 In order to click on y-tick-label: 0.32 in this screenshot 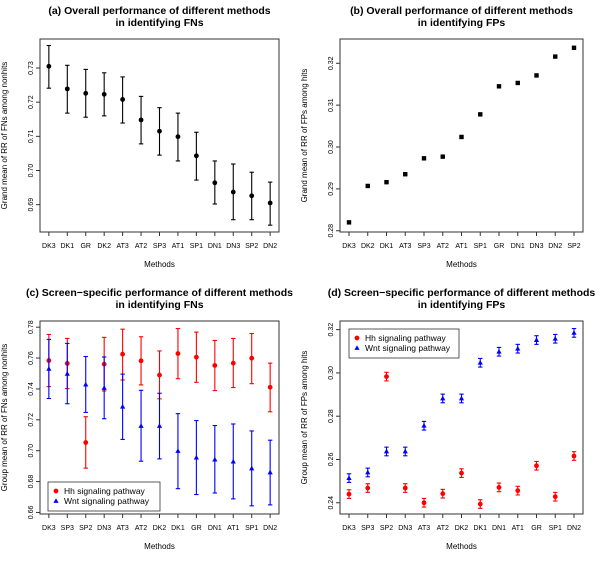, I will do `click(331, 330)`.